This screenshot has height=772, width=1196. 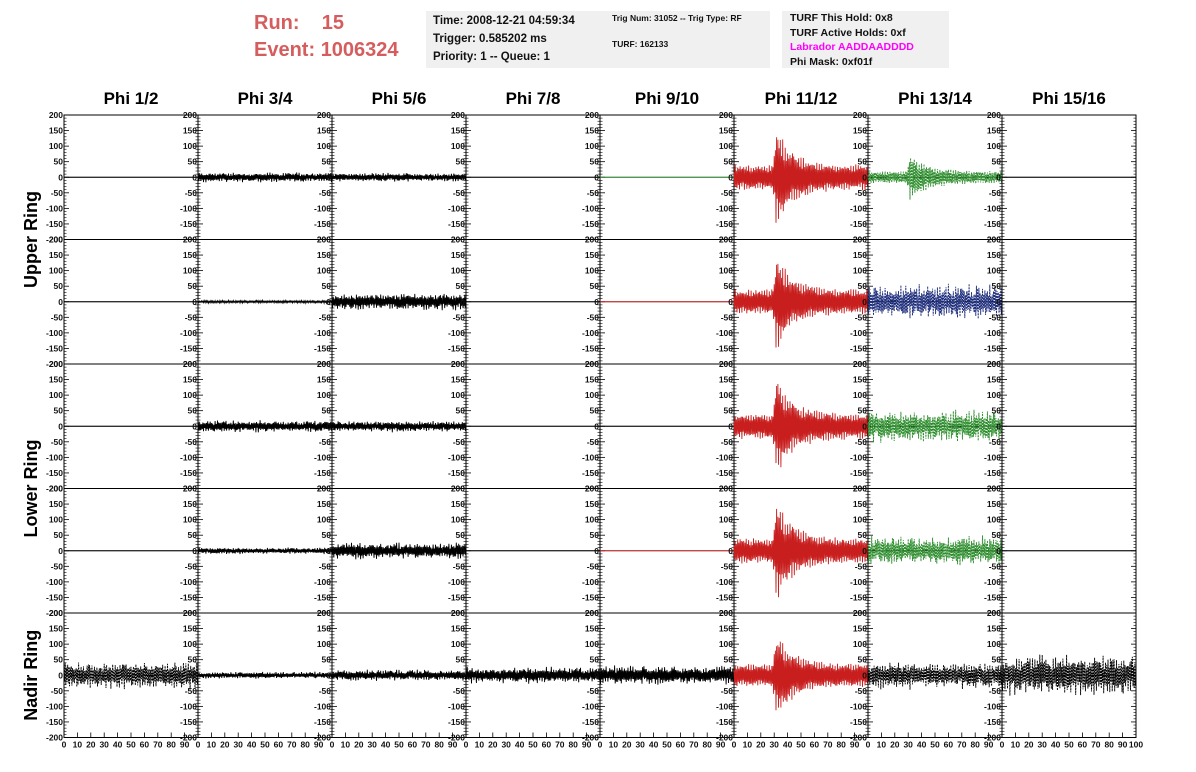 What do you see at coordinates (277, 23) in the screenshot?
I see `run-label: Run:` at bounding box center [277, 23].